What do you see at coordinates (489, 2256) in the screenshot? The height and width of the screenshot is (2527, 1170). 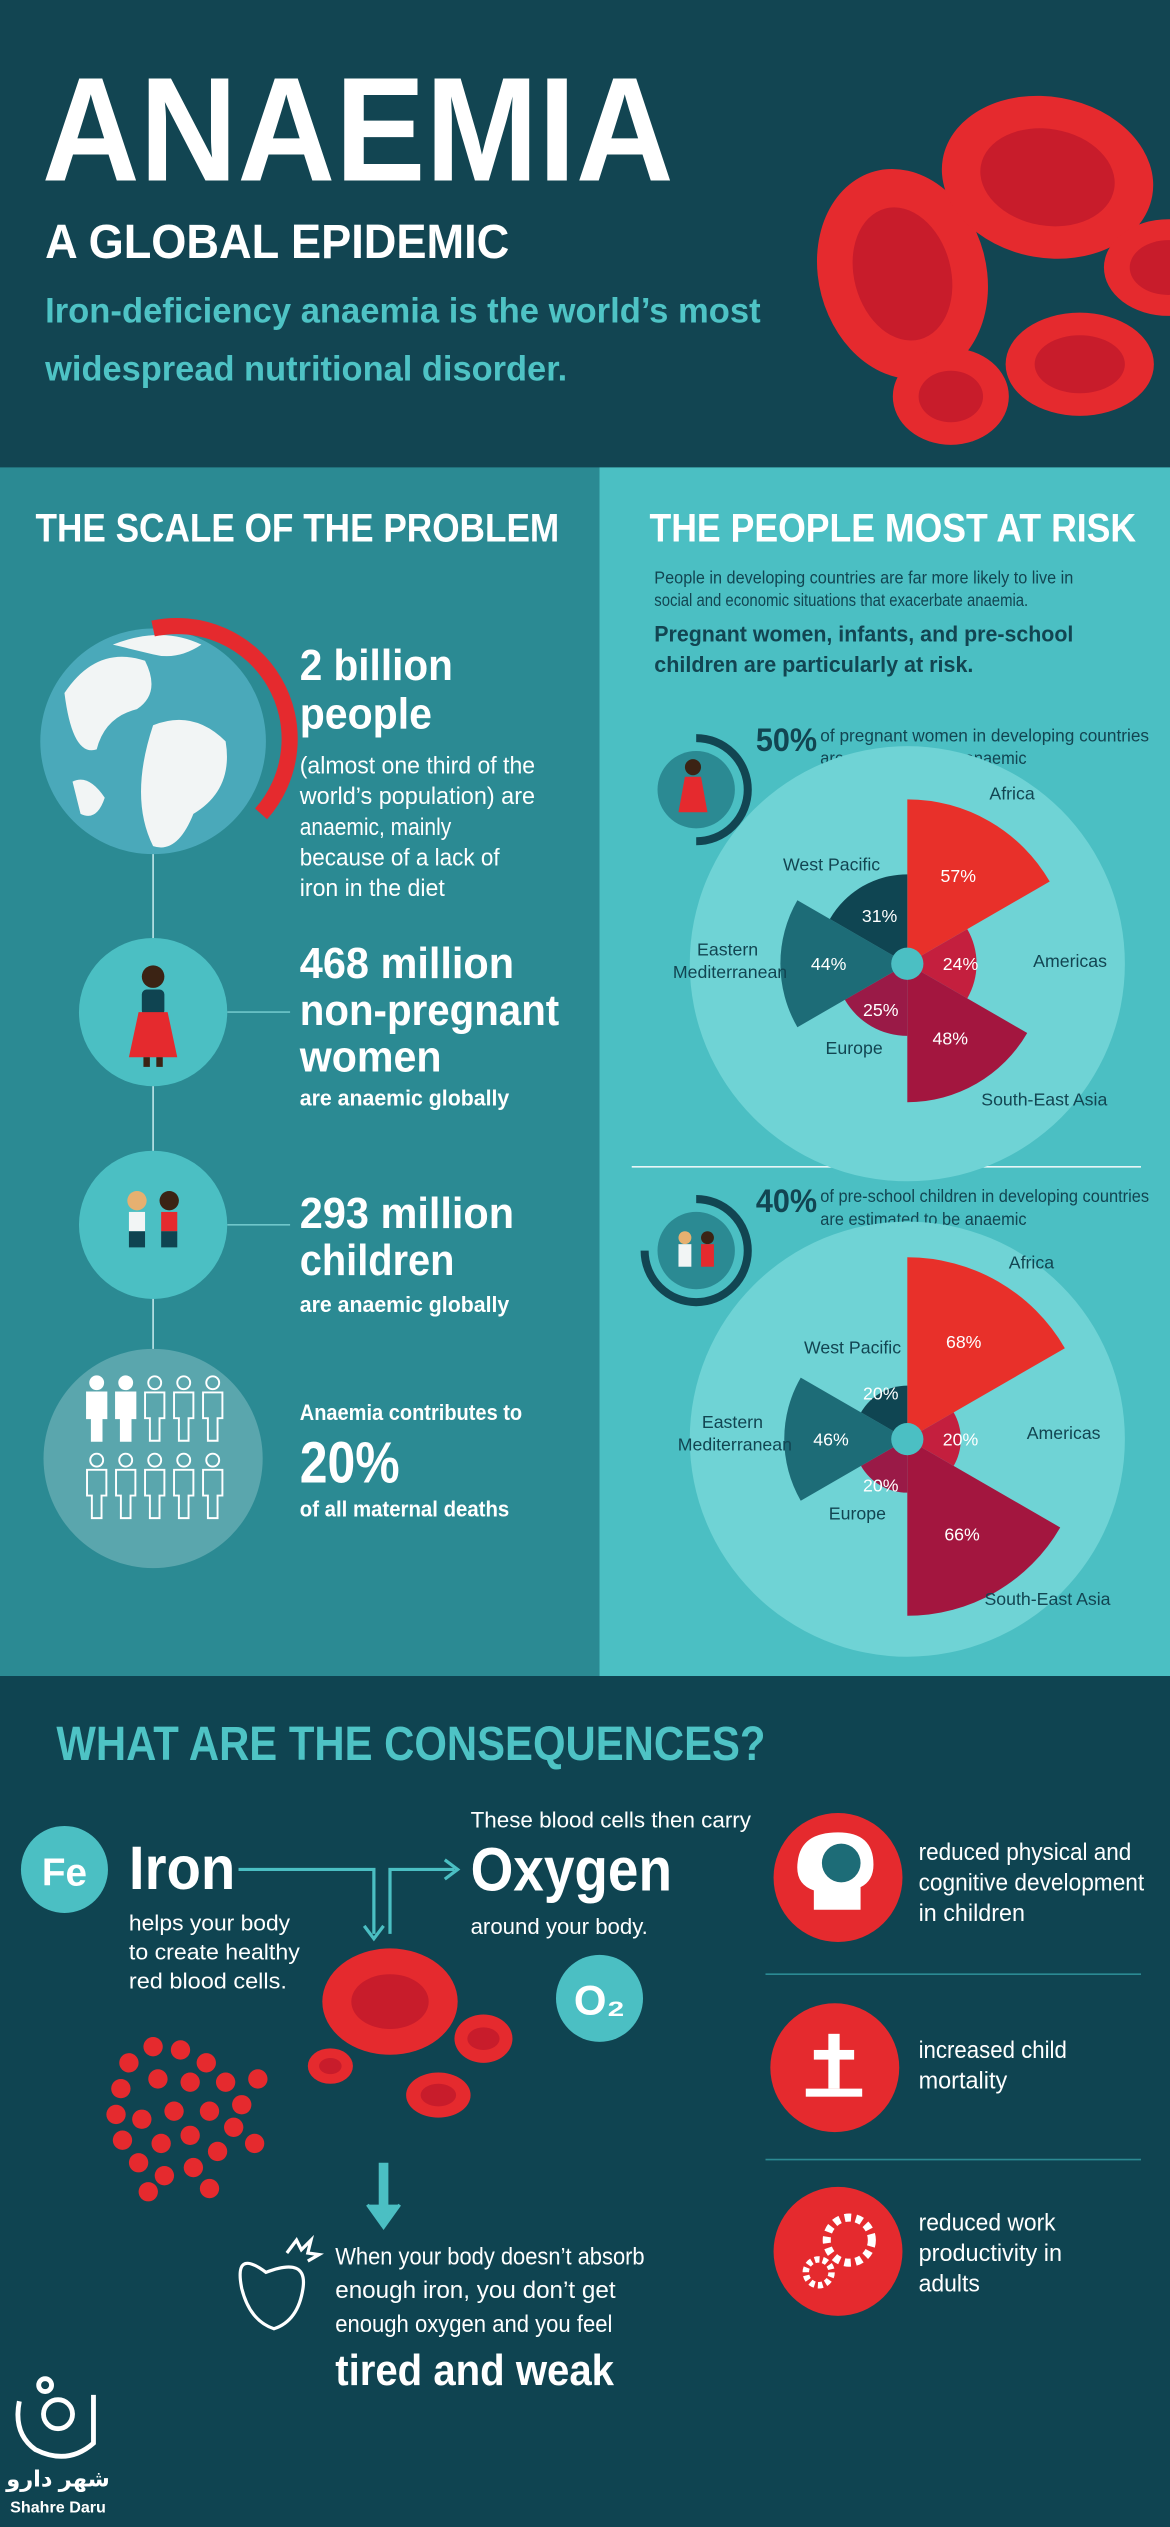 I see `body-text: When your body doesn’t absorb` at bounding box center [489, 2256].